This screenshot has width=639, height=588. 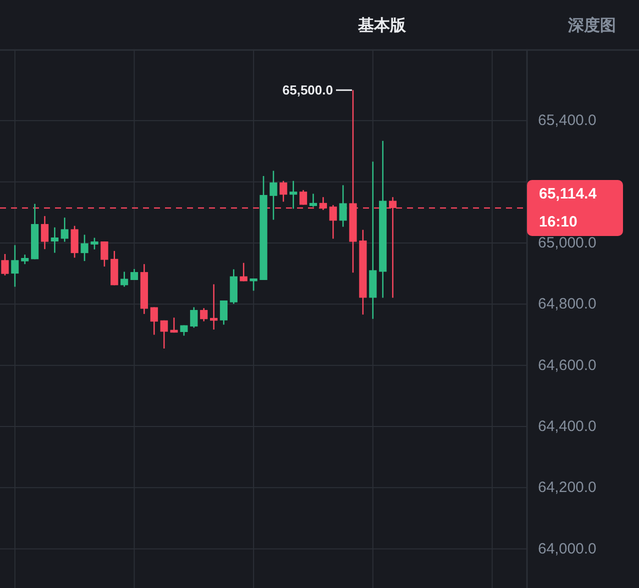 What do you see at coordinates (568, 194) in the screenshot?
I see `ref-line-label: 65,114.4` at bounding box center [568, 194].